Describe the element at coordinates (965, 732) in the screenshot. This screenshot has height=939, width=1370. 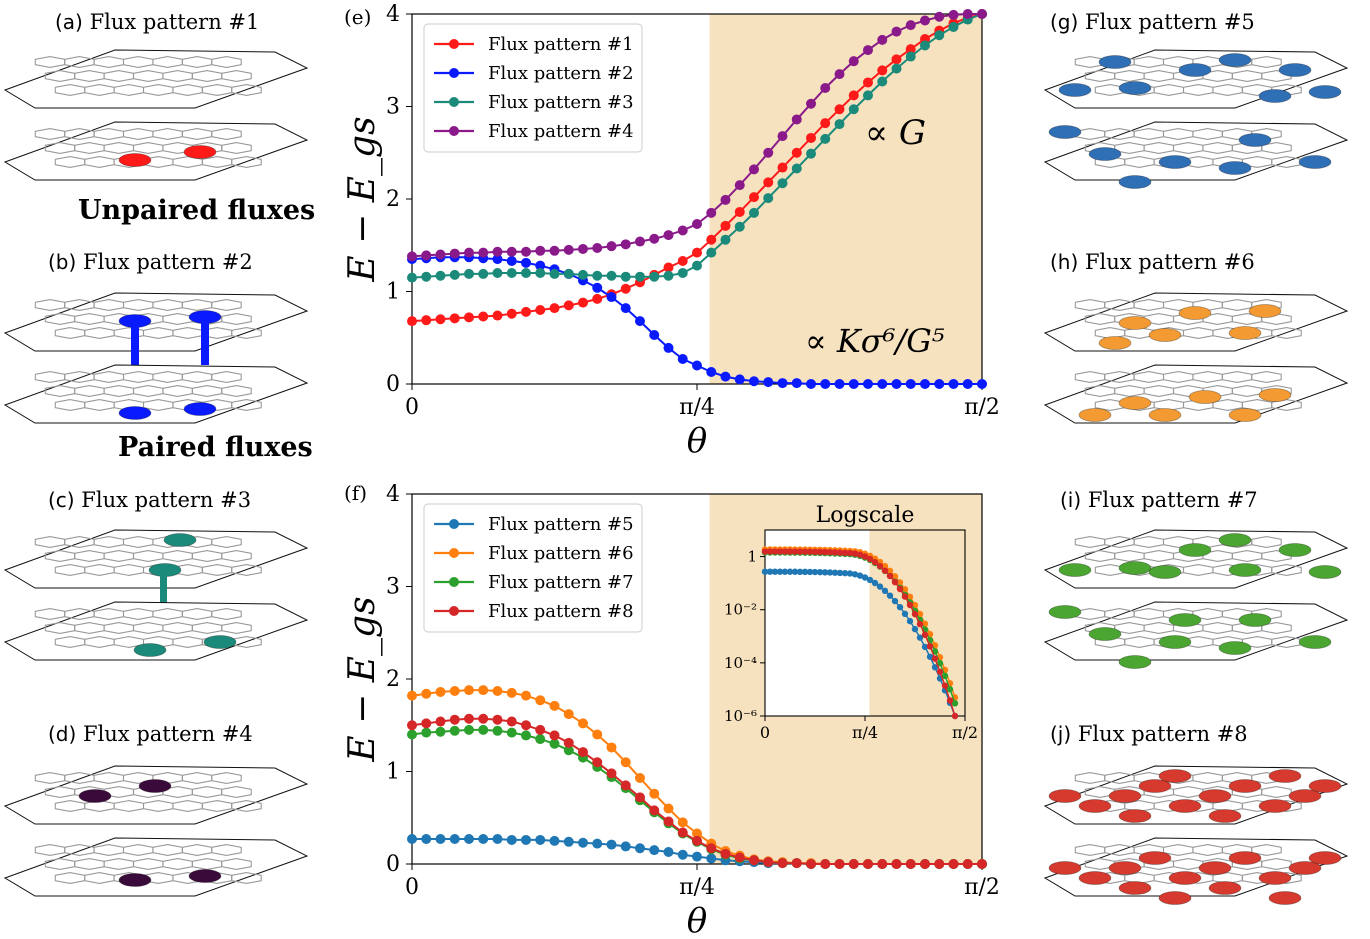
I see `inset-x-tick-label: π/2` at that location.